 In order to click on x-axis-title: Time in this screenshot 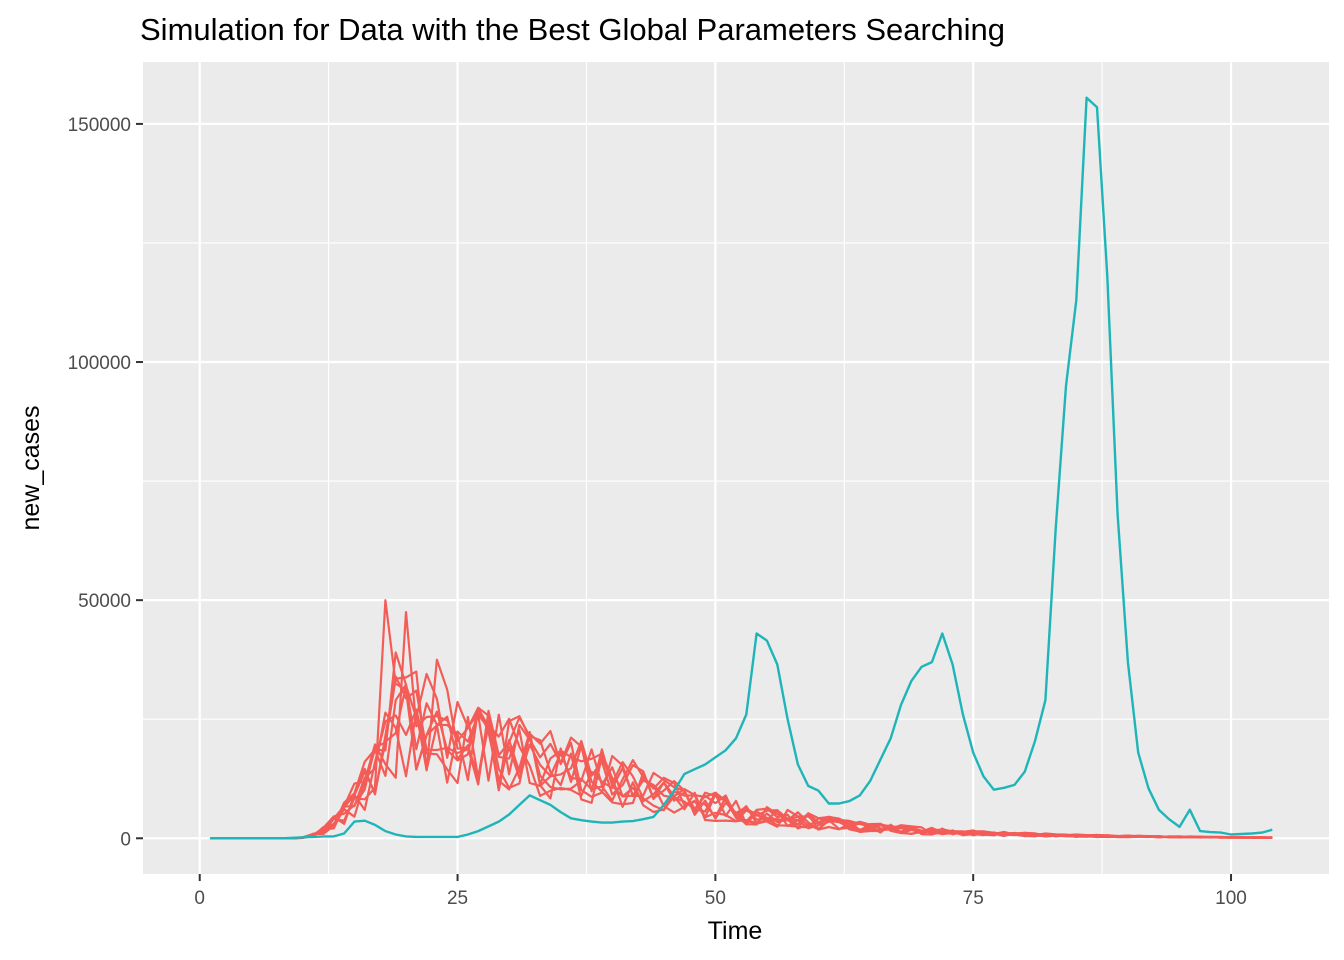, I will do `click(735, 931)`.